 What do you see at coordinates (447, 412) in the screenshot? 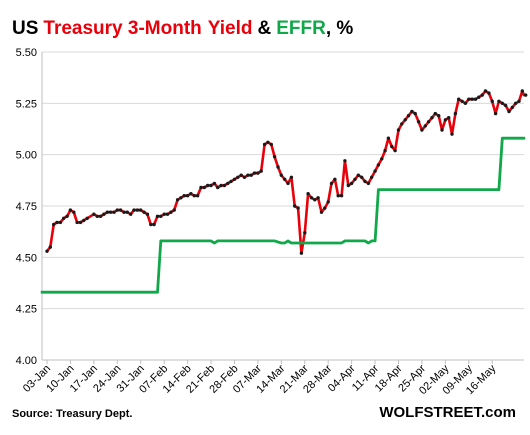
I see `brand-watermark: WOLFSTREET.com` at bounding box center [447, 412].